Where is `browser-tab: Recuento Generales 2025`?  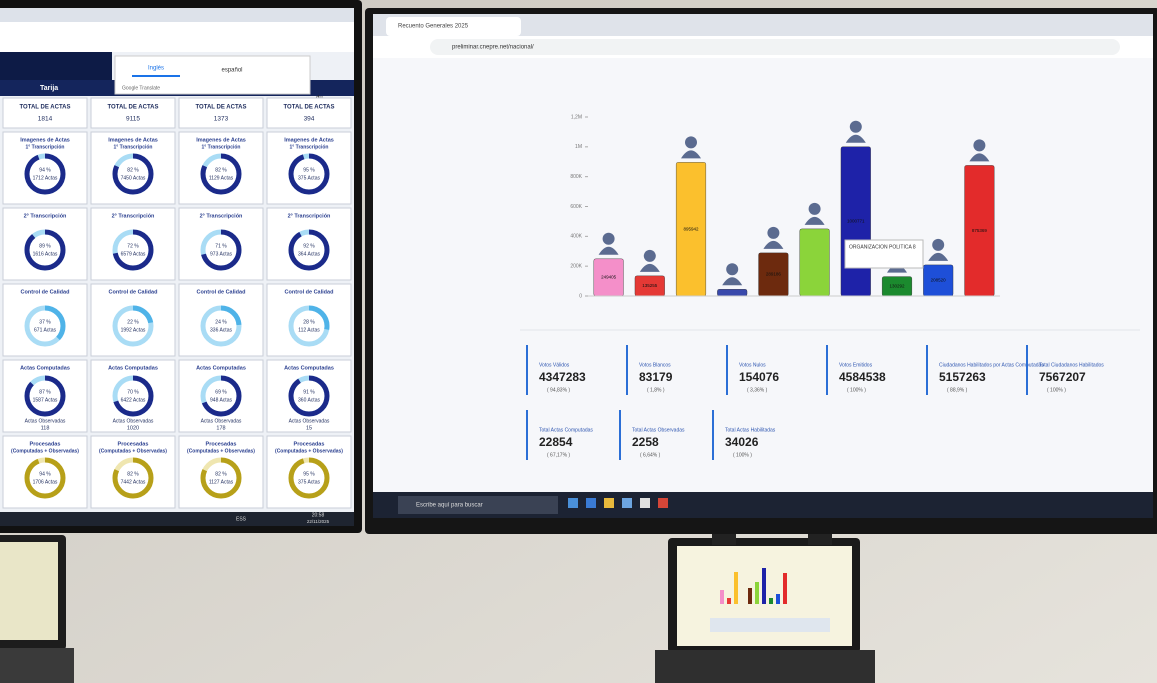 browser-tab: Recuento Generales 2025 is located at coordinates (433, 27).